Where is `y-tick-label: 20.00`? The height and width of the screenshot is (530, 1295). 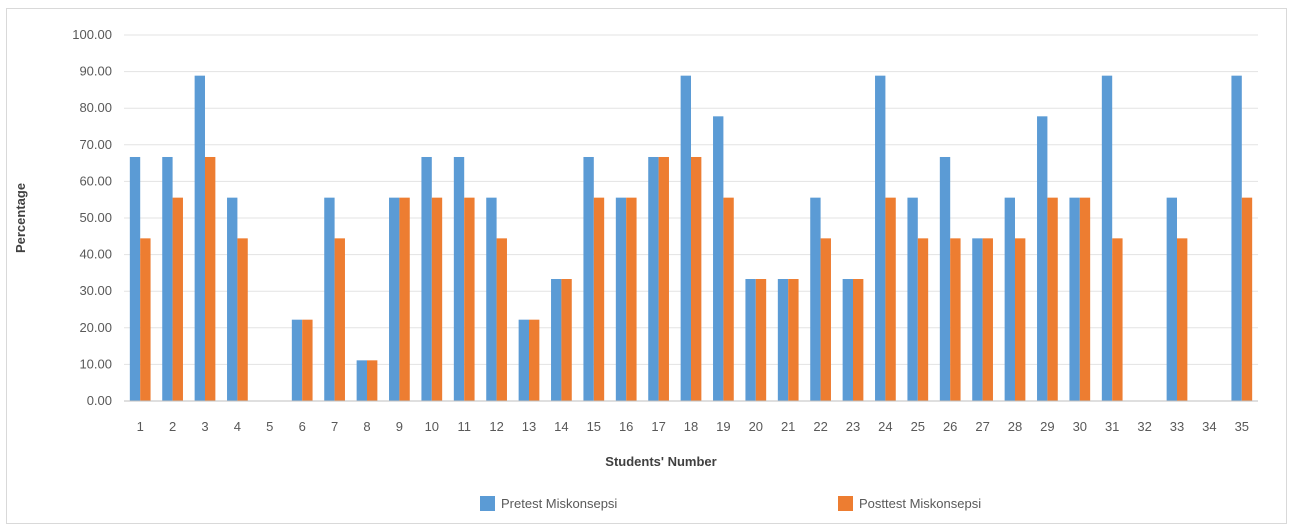 y-tick-label: 20.00 is located at coordinates (95, 327).